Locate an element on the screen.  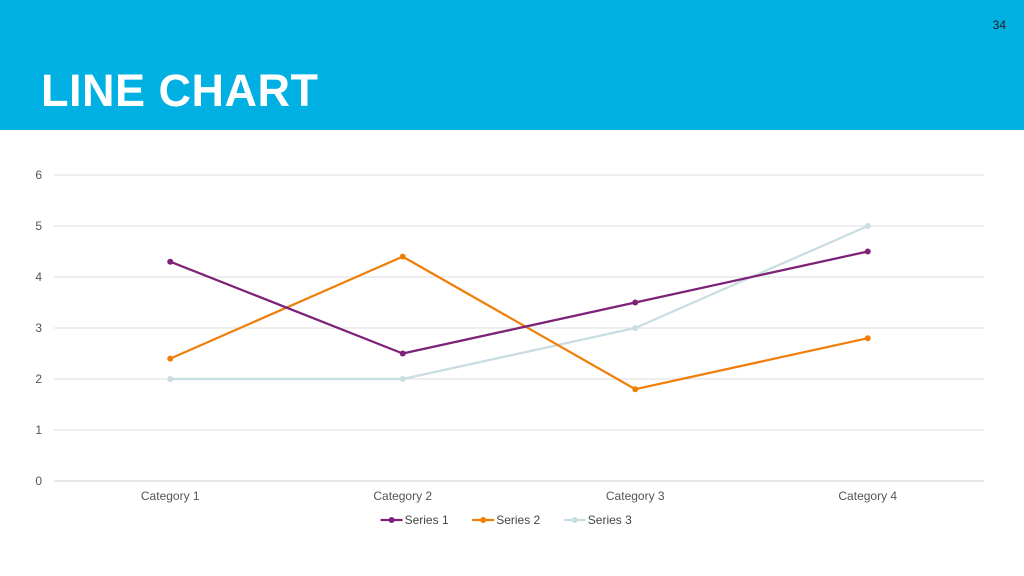
x-tick-label: Category 3 is located at coordinates (635, 496).